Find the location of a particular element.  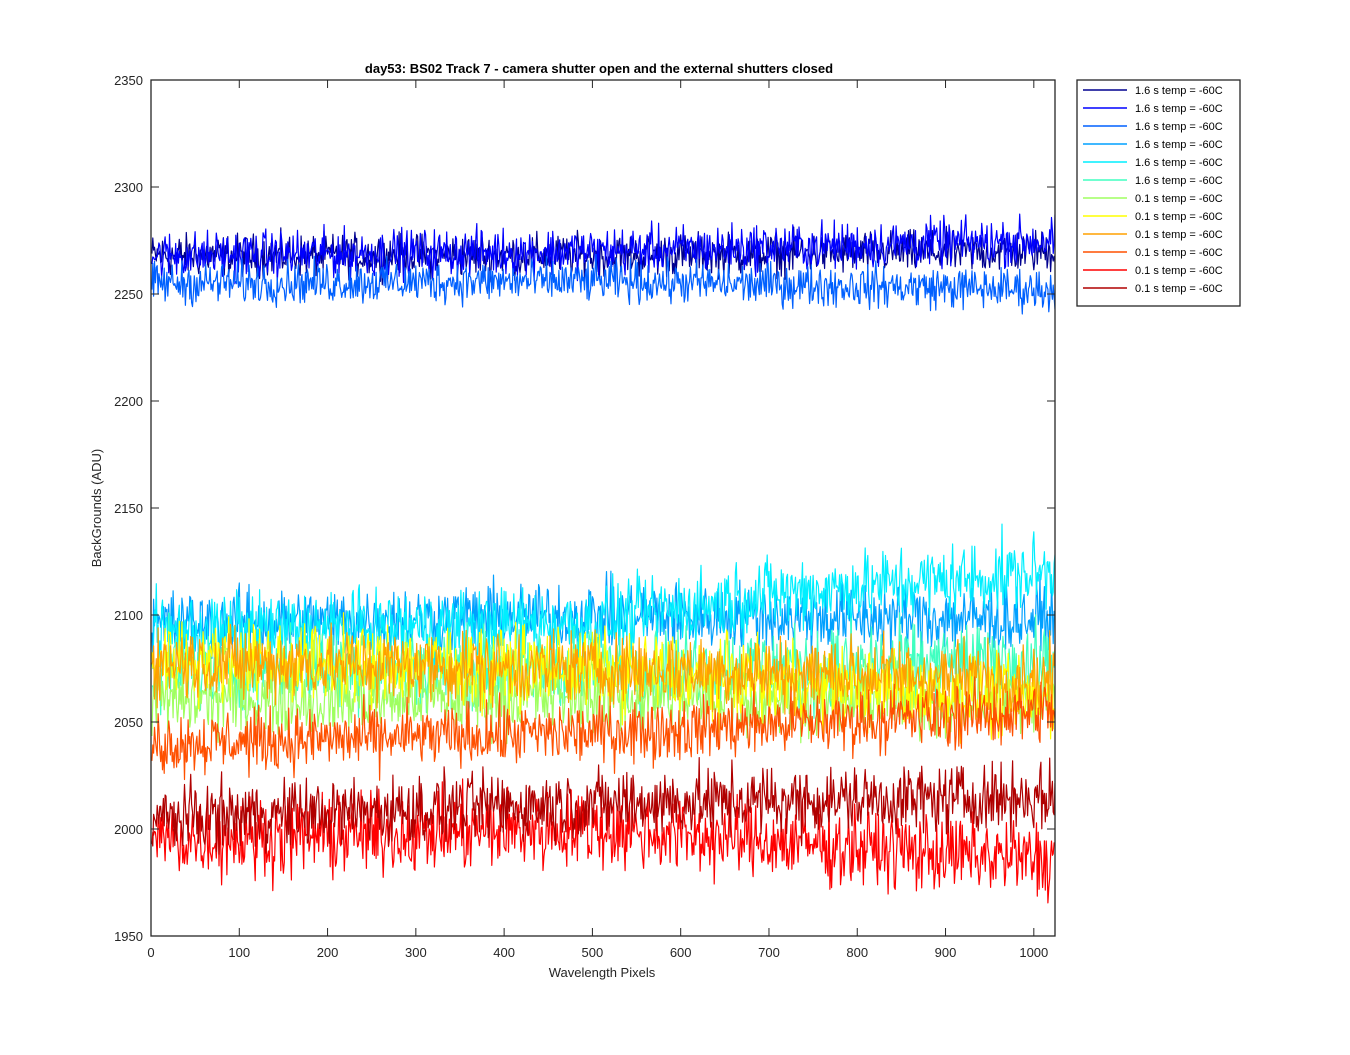

y-axis-label: BackGrounds (ADU) is located at coordinates (96, 508).